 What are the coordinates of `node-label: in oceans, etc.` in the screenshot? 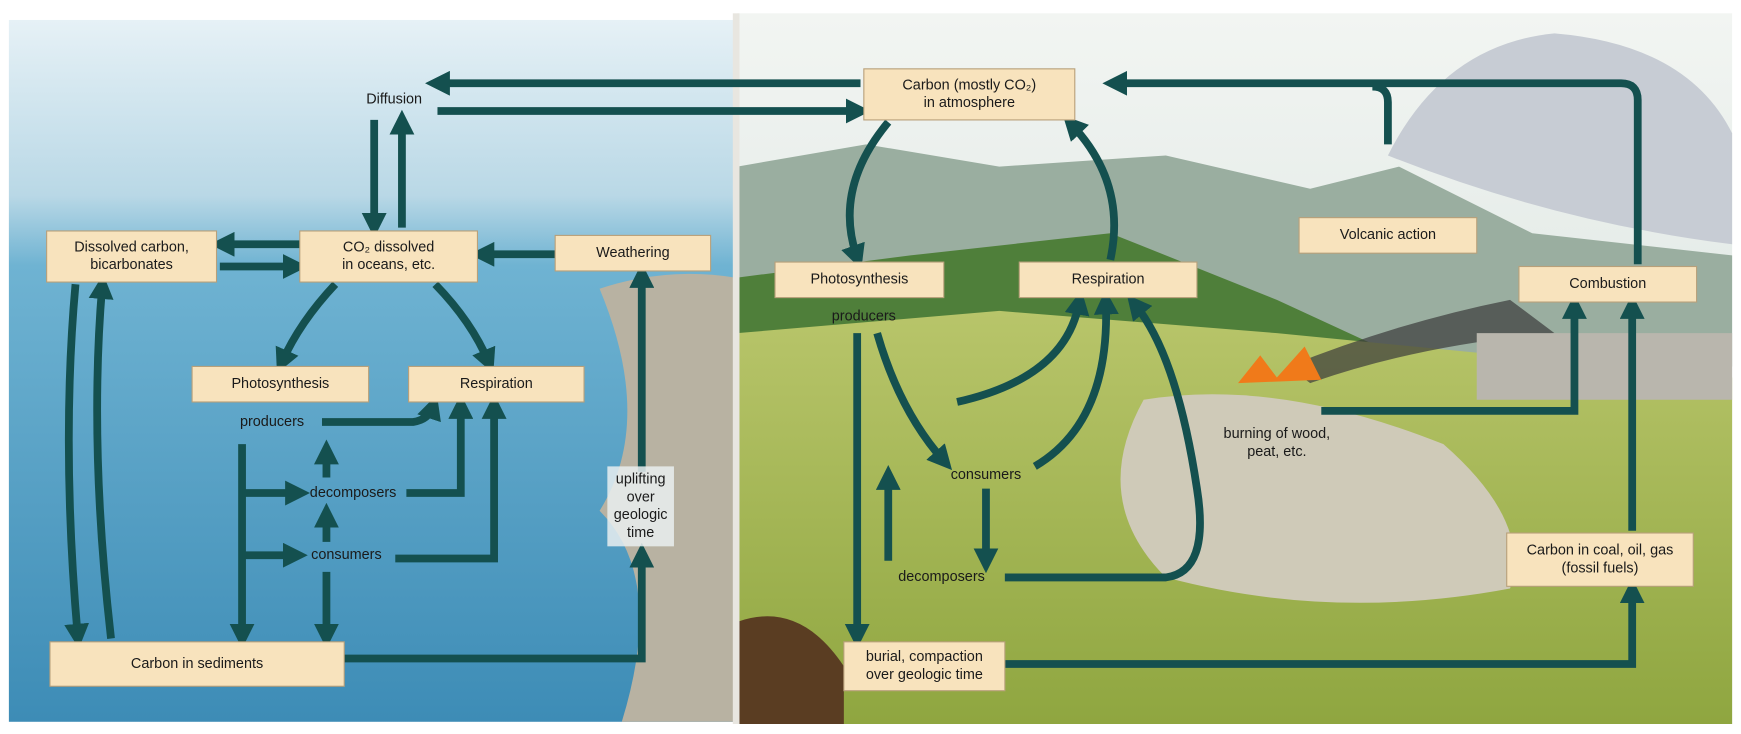 It's located at (388, 265).